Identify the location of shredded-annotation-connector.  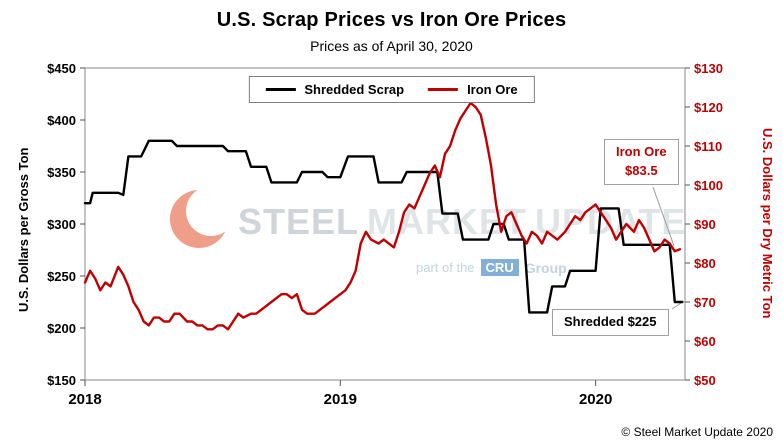
(676, 306).